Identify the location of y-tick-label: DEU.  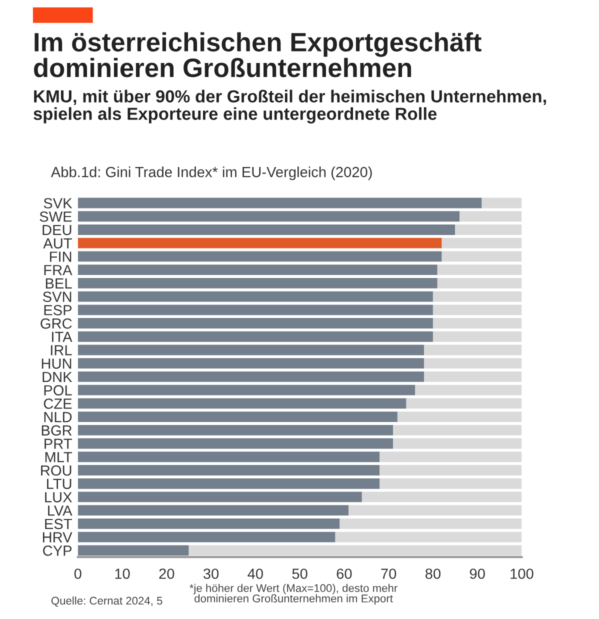
(57, 230).